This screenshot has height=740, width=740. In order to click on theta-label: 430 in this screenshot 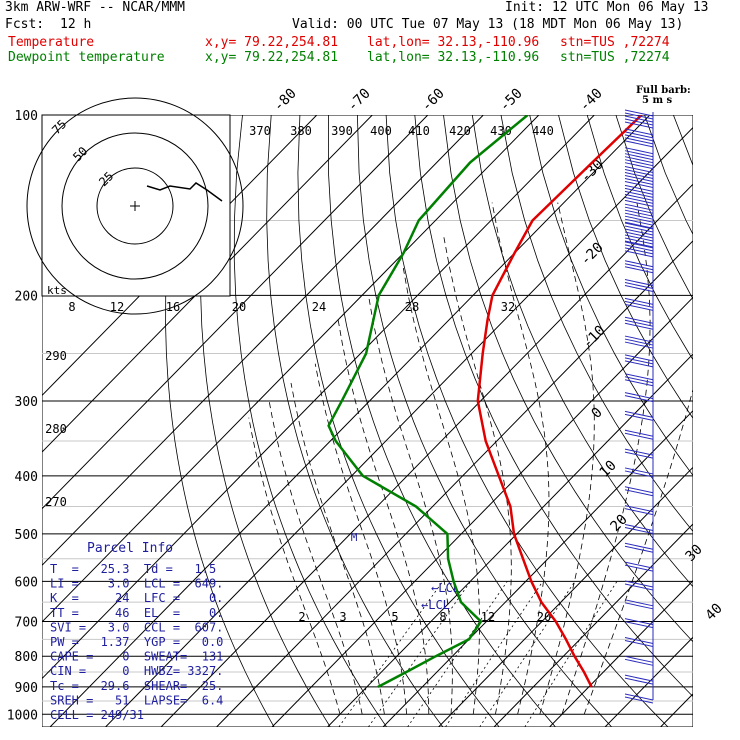, I will do `click(501, 131)`.